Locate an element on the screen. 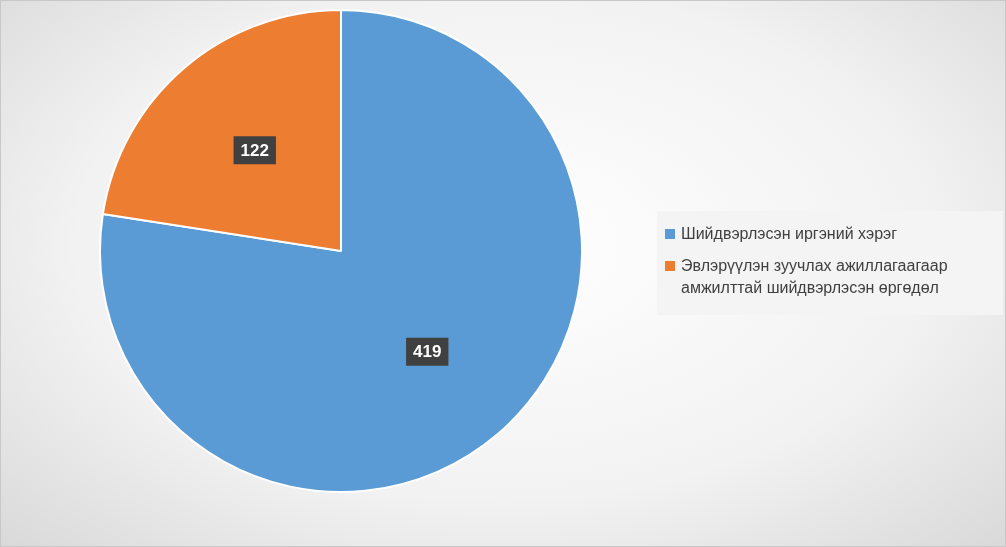 This screenshot has width=1006, height=547. data-label: 419 is located at coordinates (427, 352).